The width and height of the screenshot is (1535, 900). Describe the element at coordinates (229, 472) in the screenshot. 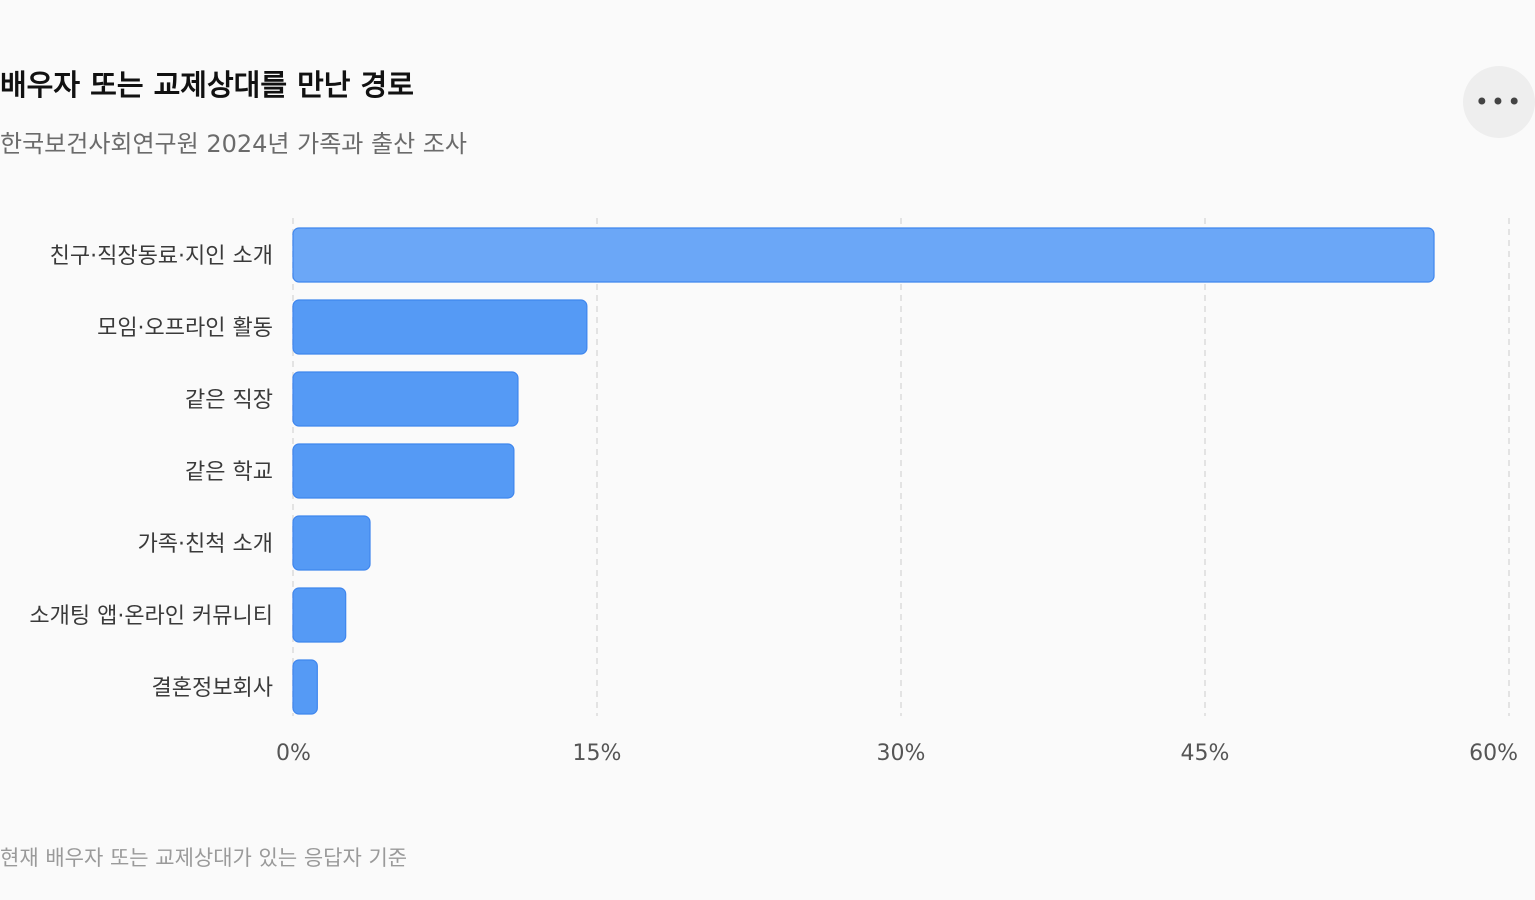

I see `category-label: 같은 학교` at that location.